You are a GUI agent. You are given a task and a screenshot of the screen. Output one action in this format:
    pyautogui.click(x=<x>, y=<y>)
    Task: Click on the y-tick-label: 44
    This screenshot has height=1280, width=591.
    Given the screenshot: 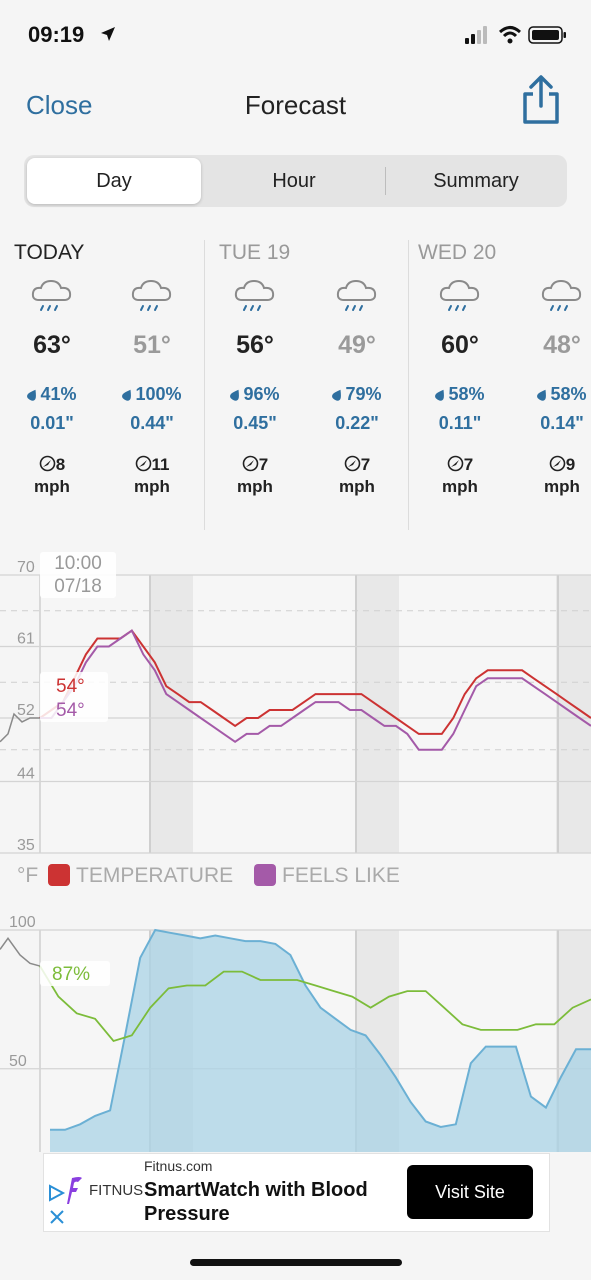 What is the action you would take?
    pyautogui.click(x=26, y=774)
    